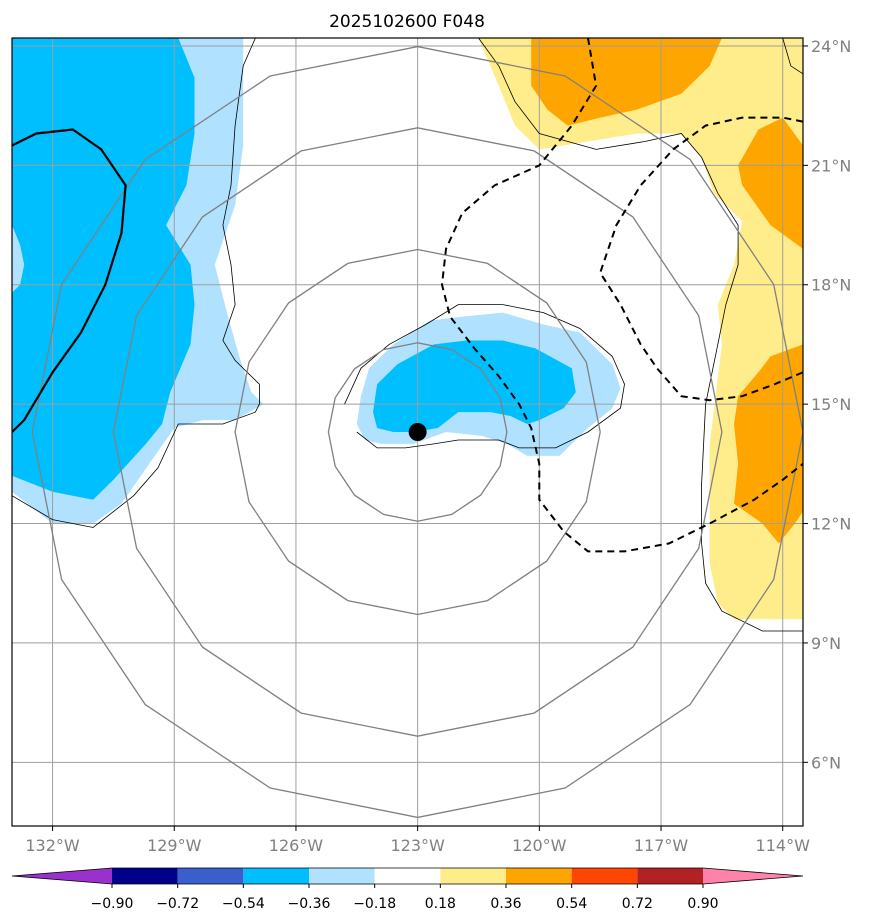 This screenshot has width=873, height=924. Describe the element at coordinates (309, 904) in the screenshot. I see `colorbar-tick-label: −0.36` at that location.